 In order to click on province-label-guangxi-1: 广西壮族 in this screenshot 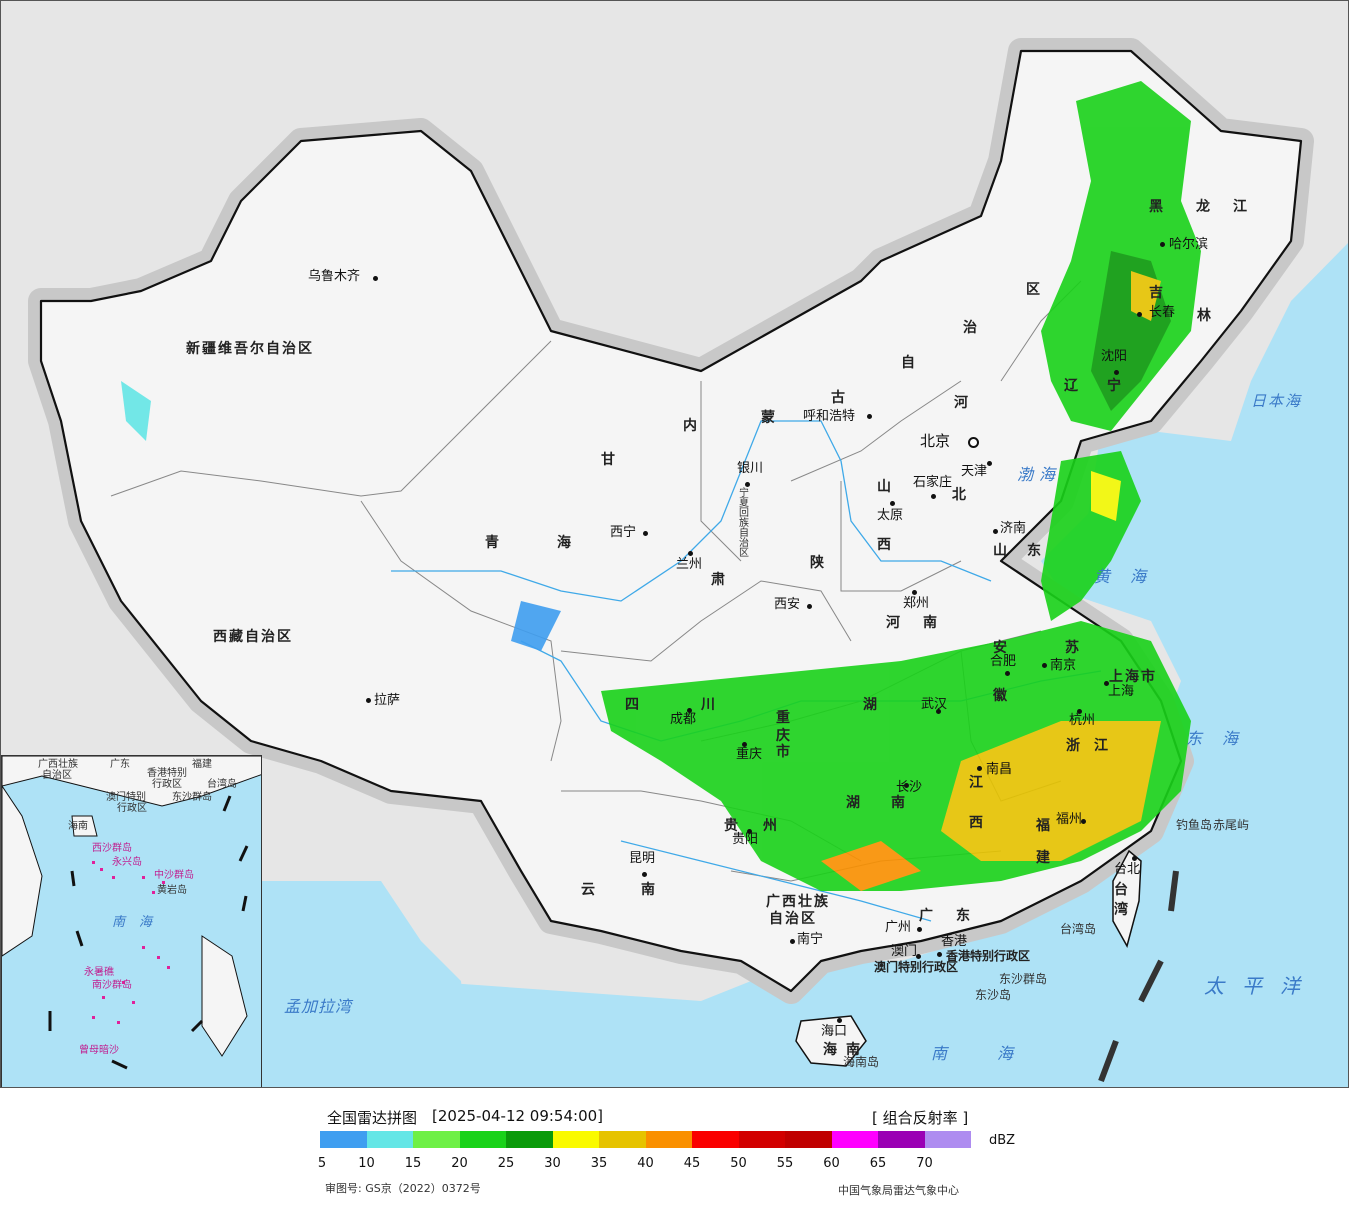, I will do `click(798, 902)`.